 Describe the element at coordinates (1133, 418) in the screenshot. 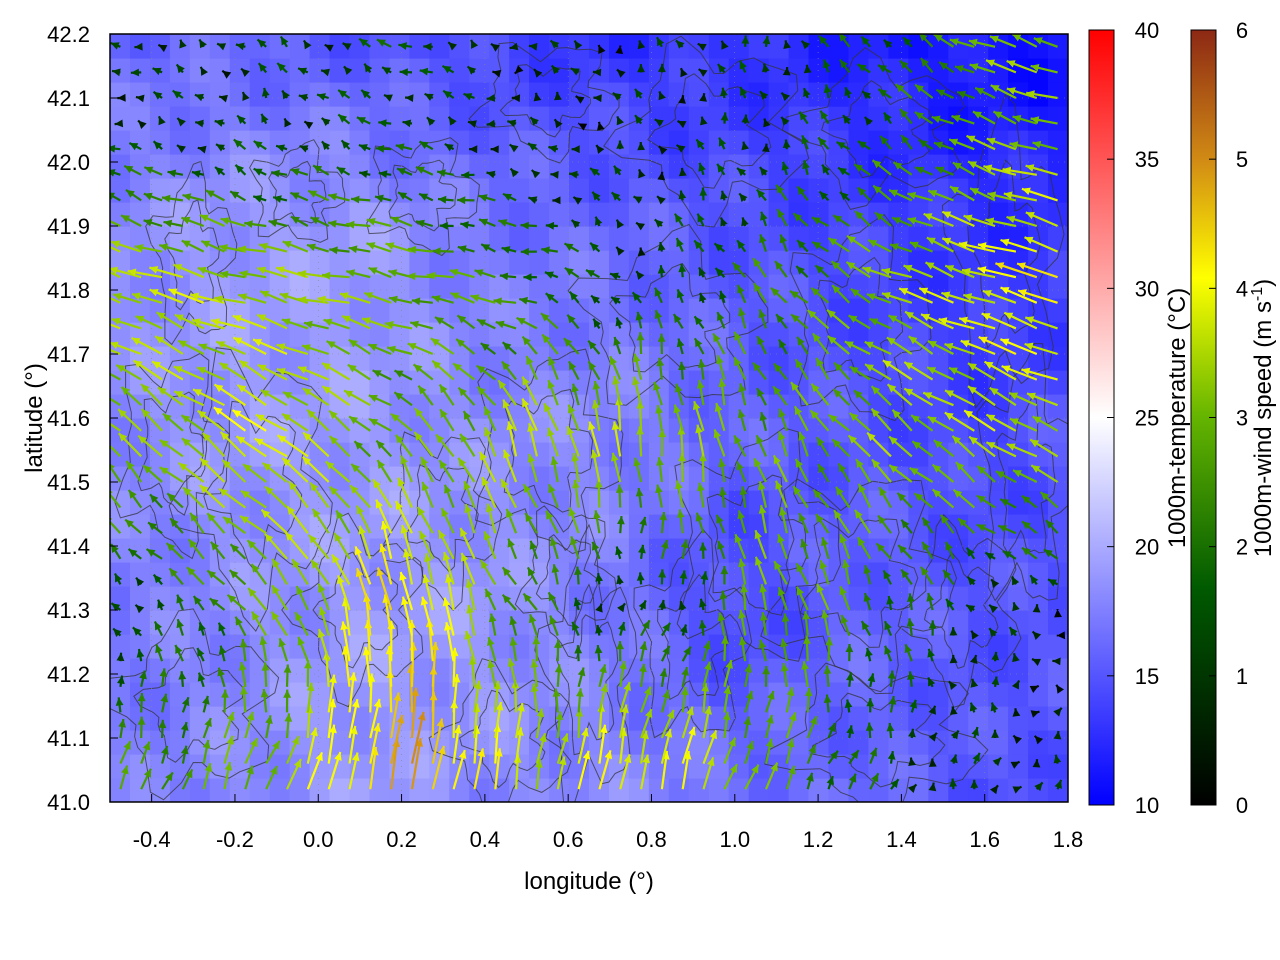

I see `temperature-colorbar-ticks: 10 15 20 25 30 35 40` at that location.